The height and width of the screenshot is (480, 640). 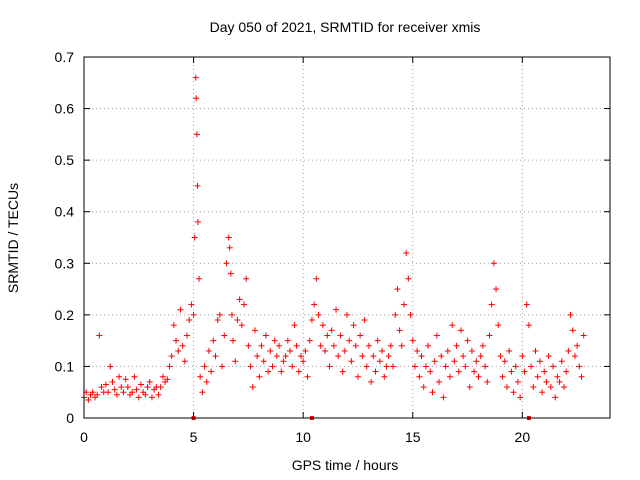 What do you see at coordinates (413, 437) in the screenshot?
I see `x-tick-label: 15` at bounding box center [413, 437].